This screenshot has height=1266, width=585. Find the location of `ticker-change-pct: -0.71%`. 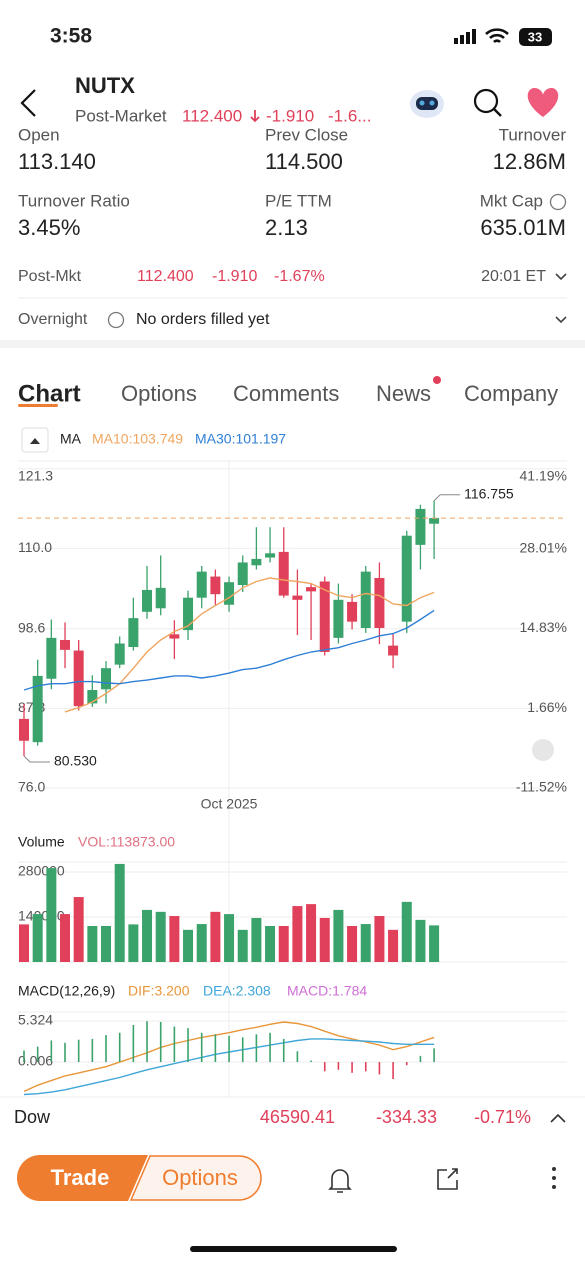

ticker-change-pct: -0.71% is located at coordinates (502, 1117).